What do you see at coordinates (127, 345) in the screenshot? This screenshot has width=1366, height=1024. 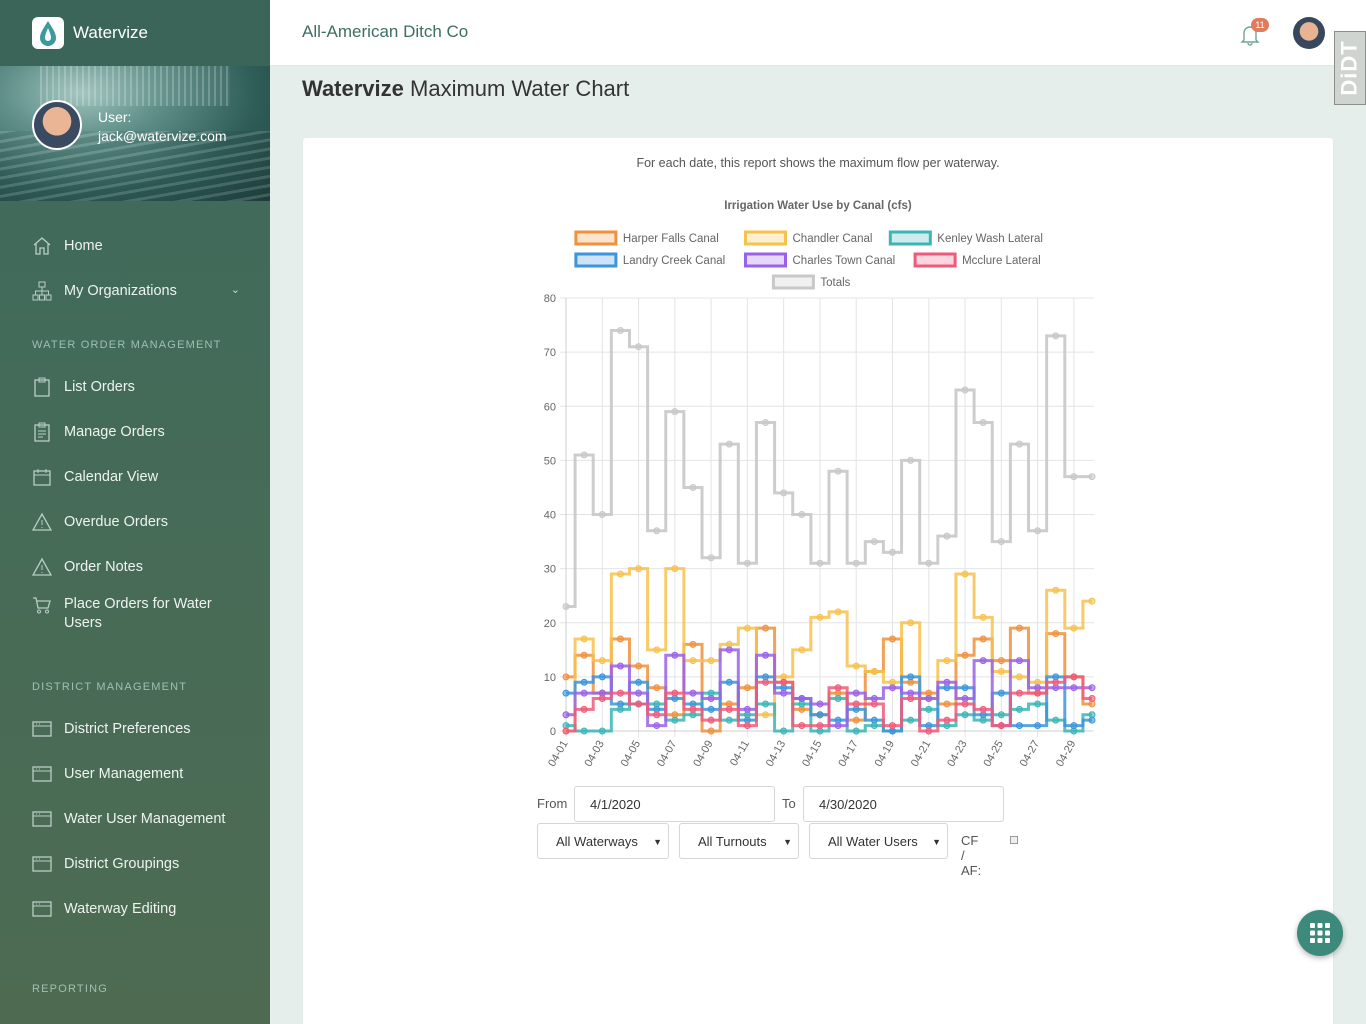 I see `section-water-order-management: WATER ORDER MANAGEMENT` at bounding box center [127, 345].